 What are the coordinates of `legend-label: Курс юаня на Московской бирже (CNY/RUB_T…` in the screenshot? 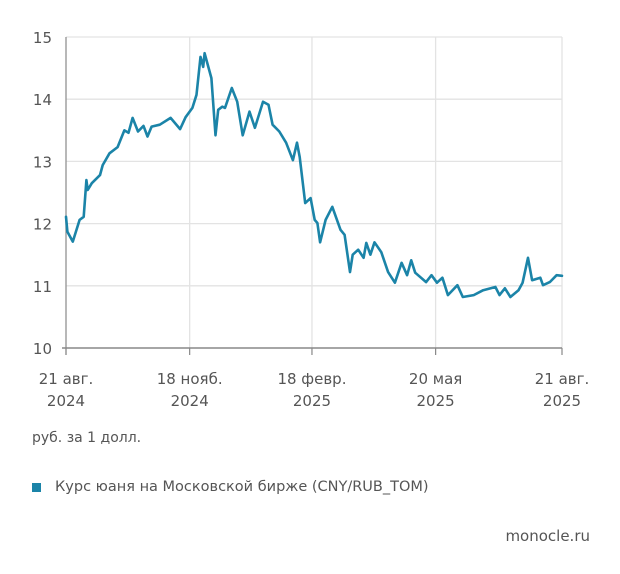 It's located at (242, 487).